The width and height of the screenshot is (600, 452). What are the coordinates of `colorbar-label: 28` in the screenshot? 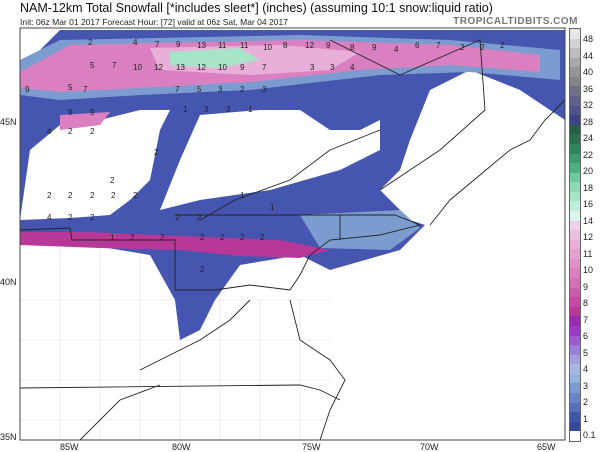 It's located at (588, 121).